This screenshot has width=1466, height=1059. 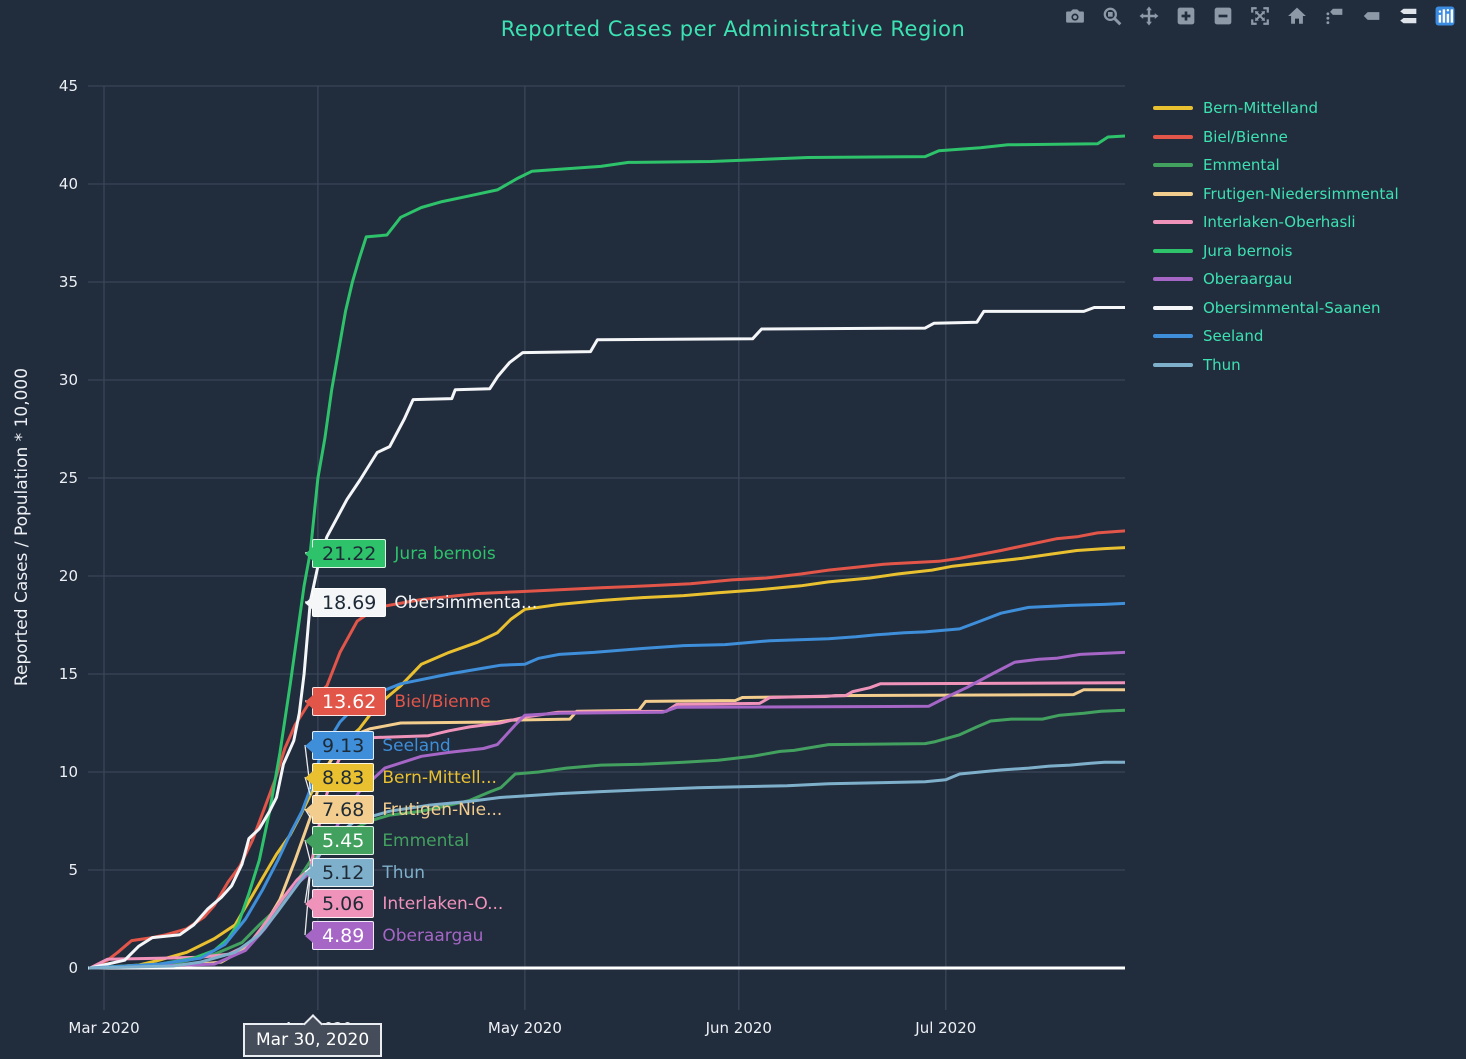 I want to click on legend-label: Emmental, so click(x=1241, y=165).